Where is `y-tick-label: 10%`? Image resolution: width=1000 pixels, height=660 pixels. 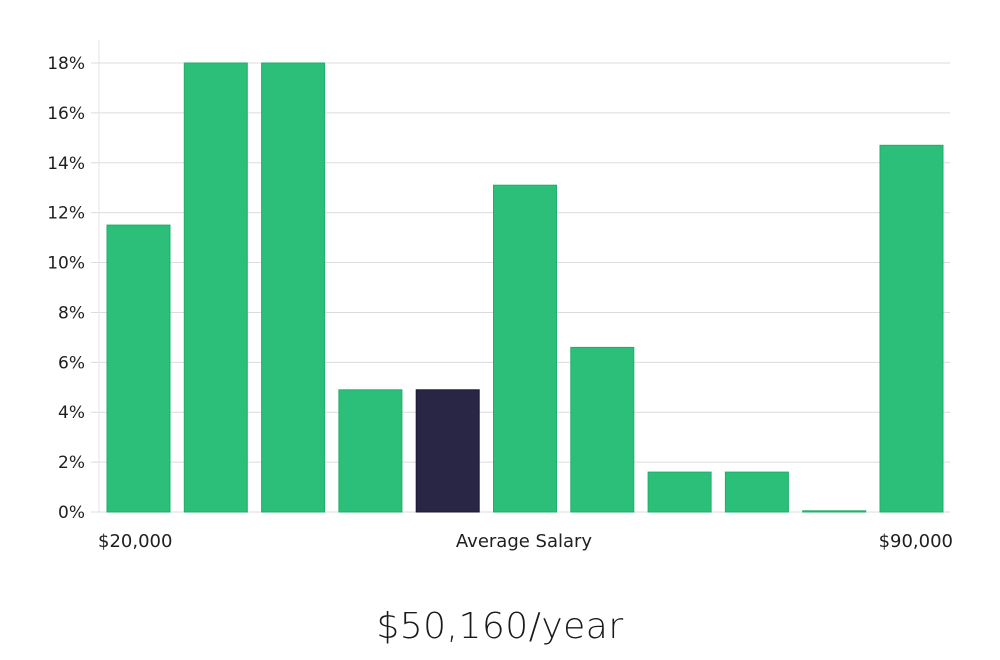
y-tick-label: 10% is located at coordinates (66, 264).